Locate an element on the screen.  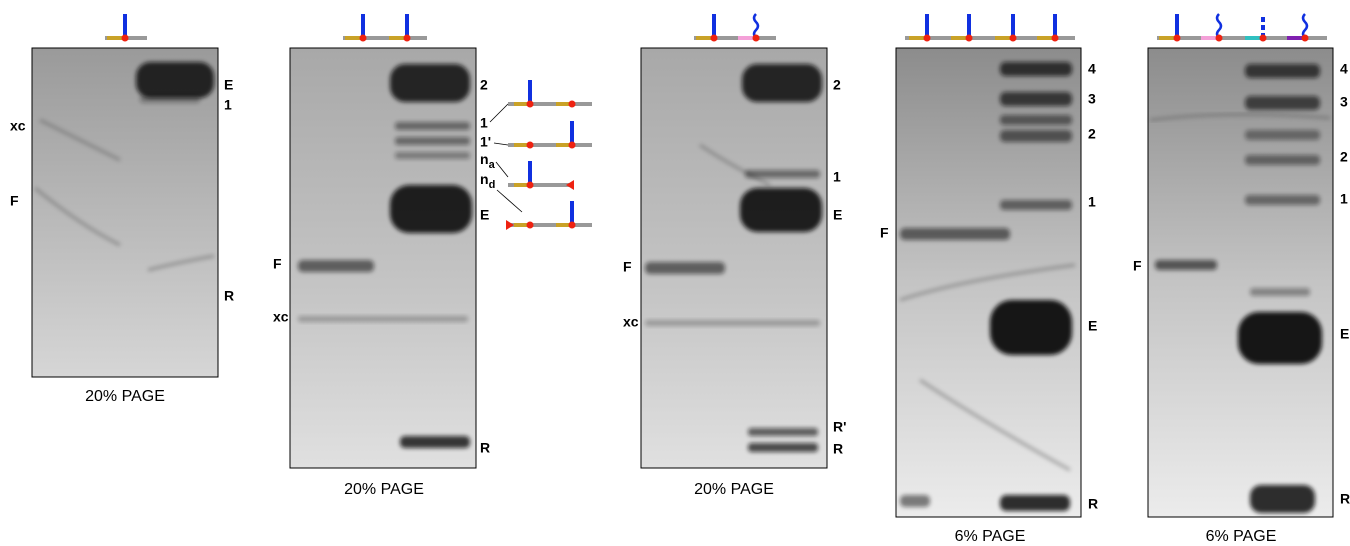
band-label: R' is located at coordinates (839, 427).